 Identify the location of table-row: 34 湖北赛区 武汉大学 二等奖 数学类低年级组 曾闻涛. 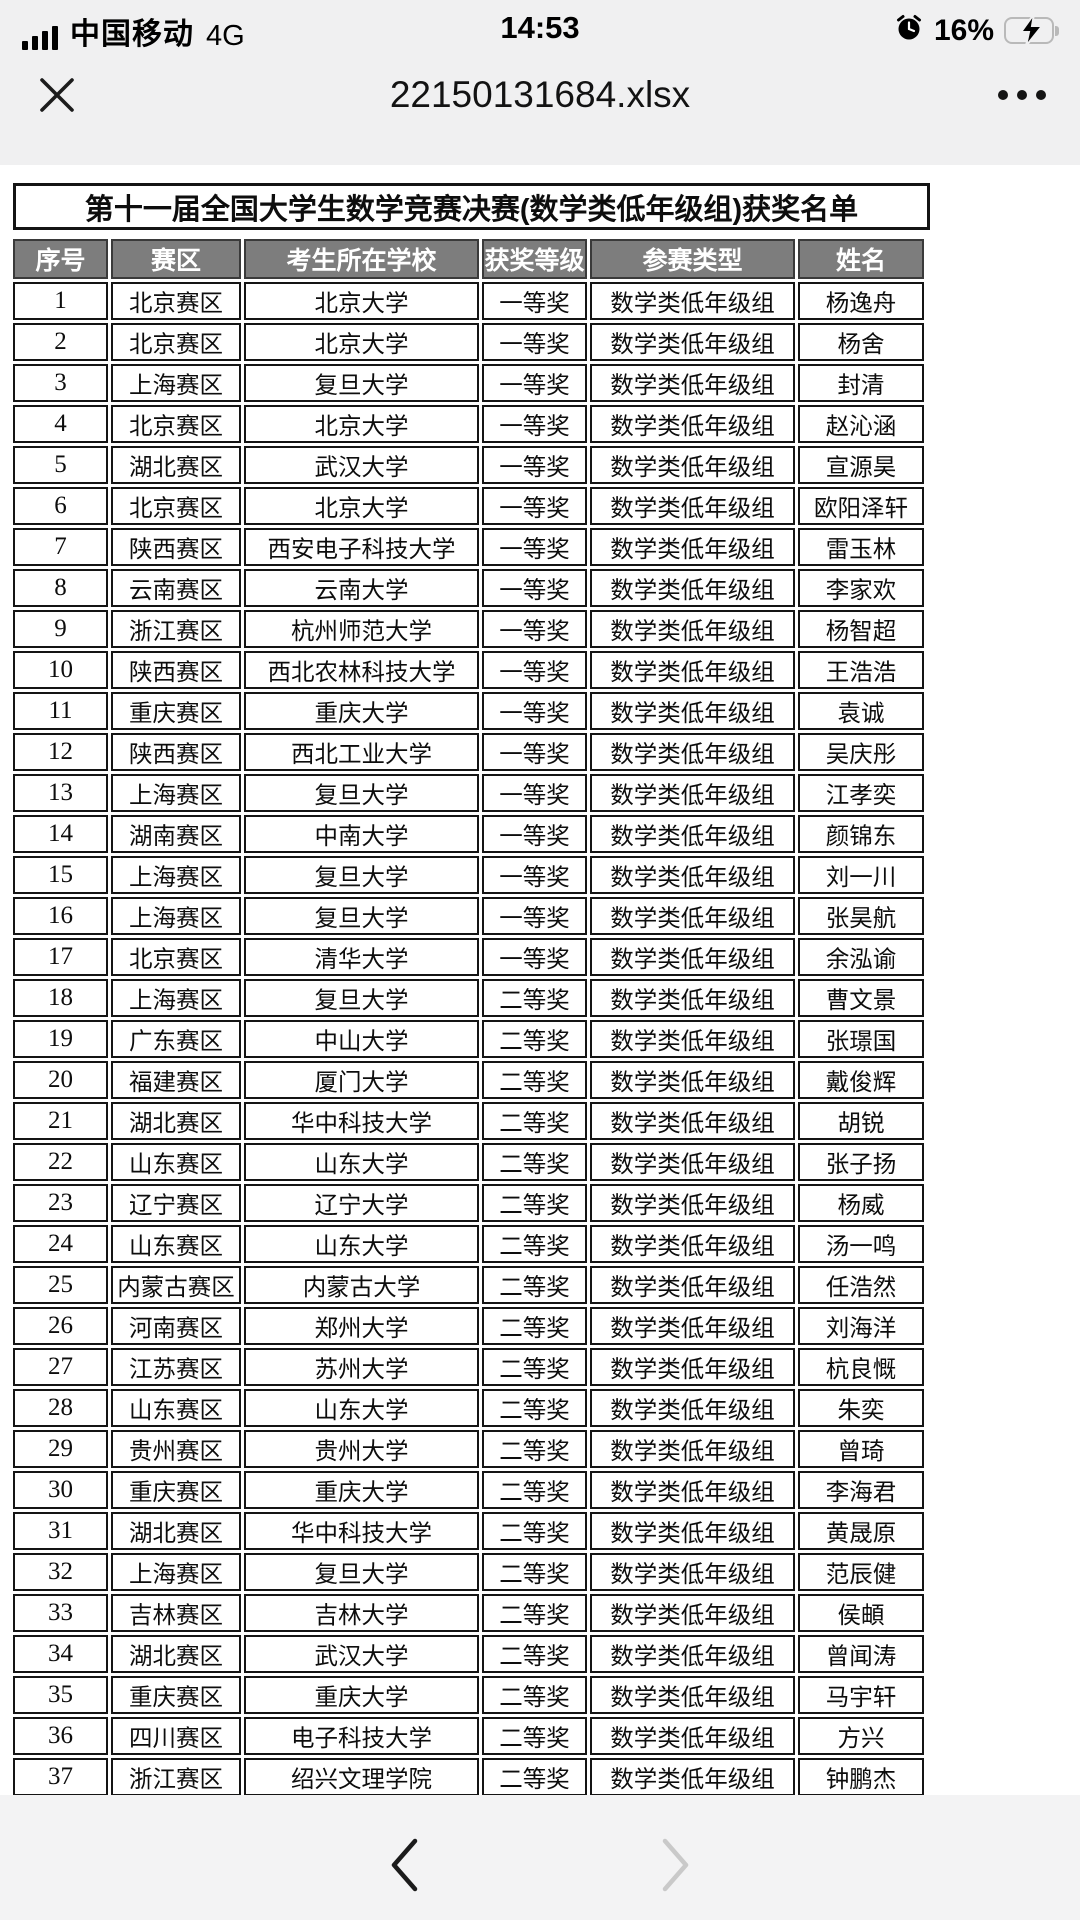
(468, 1654).